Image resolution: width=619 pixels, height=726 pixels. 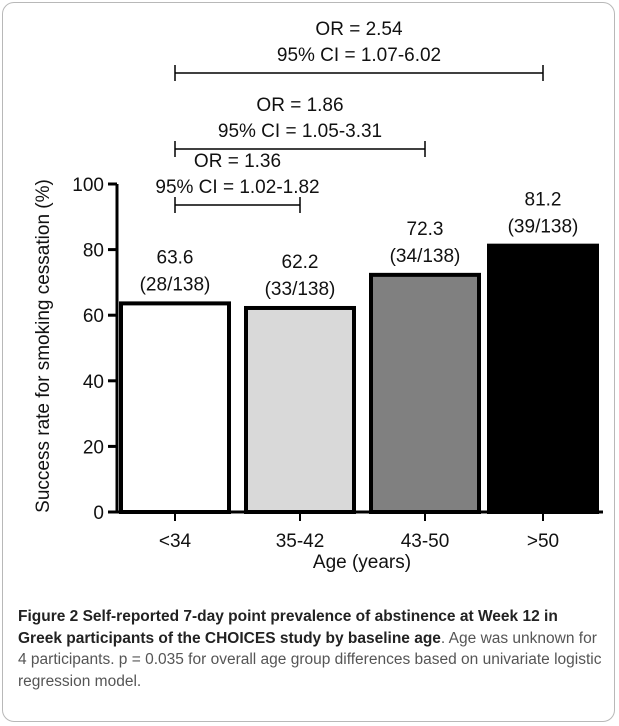 What do you see at coordinates (93, 251) in the screenshot?
I see `y-tick-label: 80` at bounding box center [93, 251].